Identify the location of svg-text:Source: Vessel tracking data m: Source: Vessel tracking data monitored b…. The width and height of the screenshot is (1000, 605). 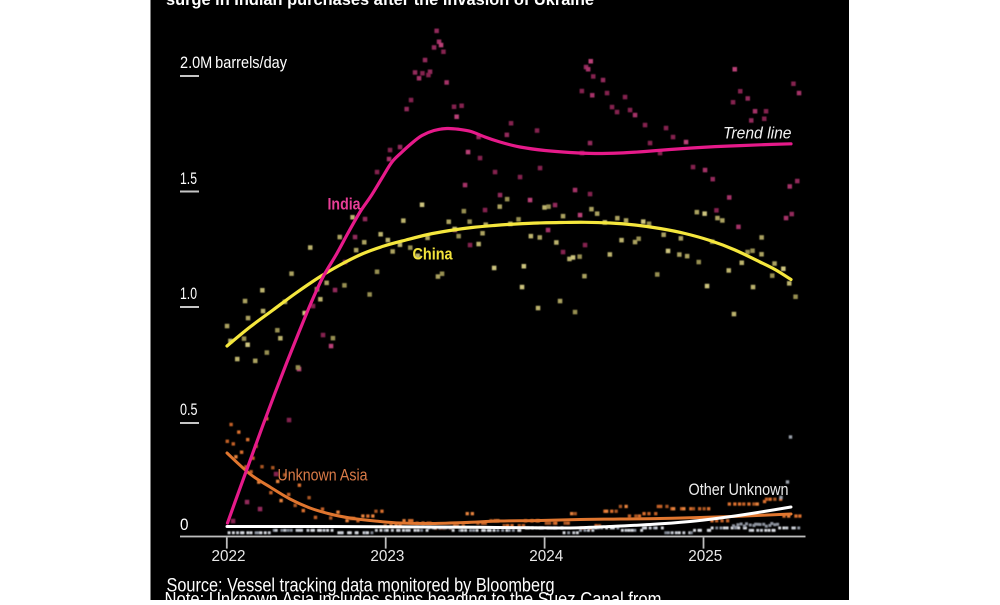
(361, 586).